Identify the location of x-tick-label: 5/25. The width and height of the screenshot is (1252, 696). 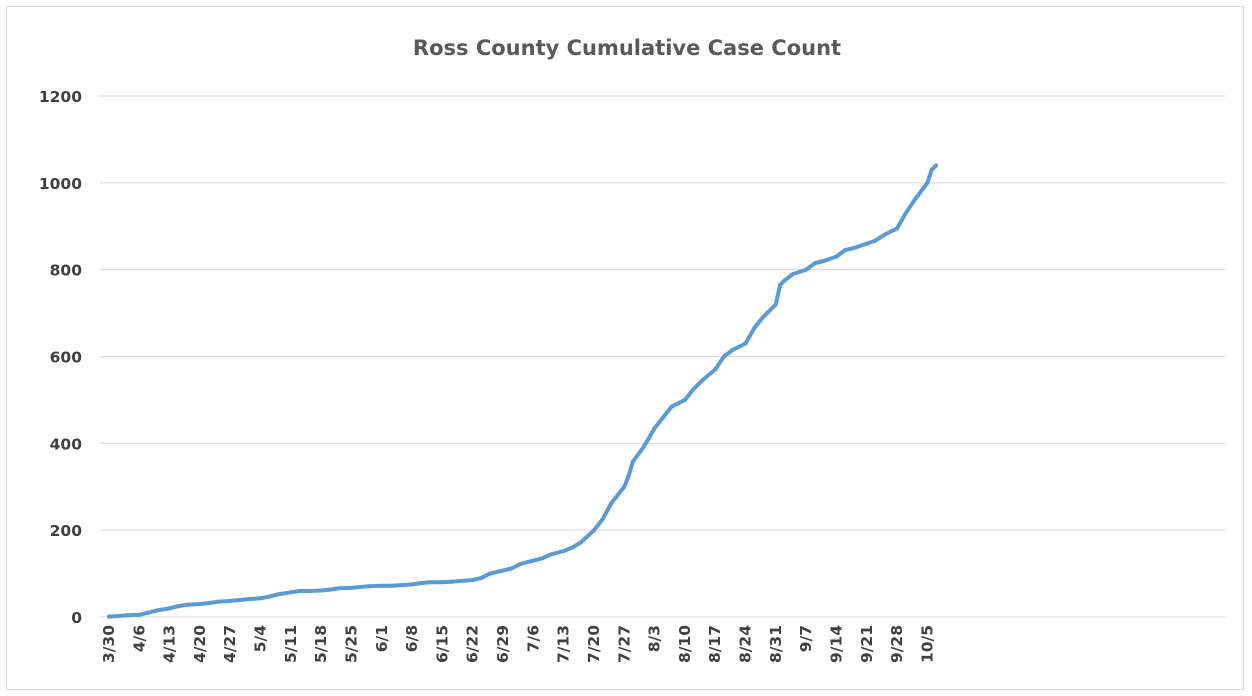
(351, 644).